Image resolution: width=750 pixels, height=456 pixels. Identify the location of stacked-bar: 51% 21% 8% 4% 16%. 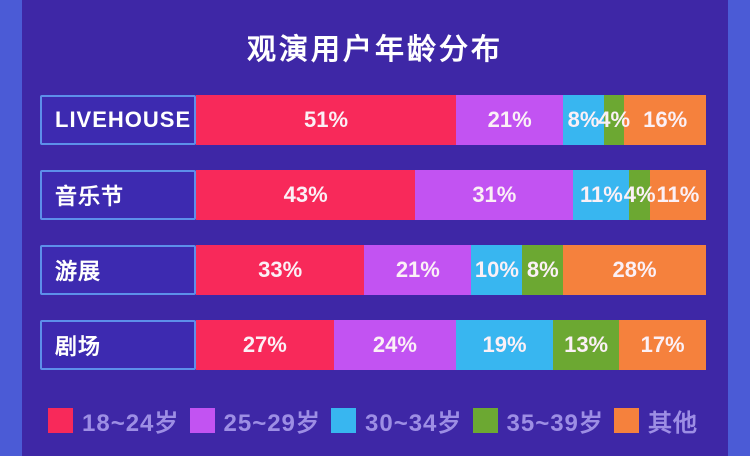
(451, 120).